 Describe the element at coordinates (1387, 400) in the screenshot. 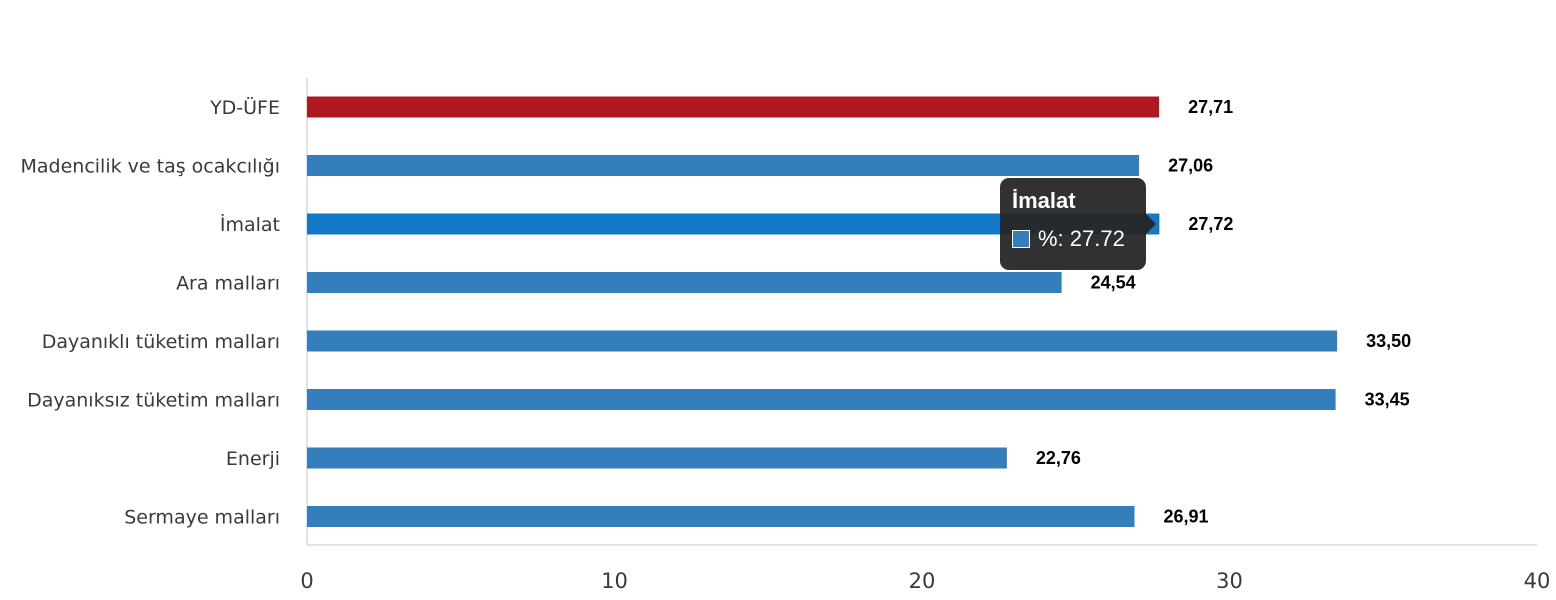

I see `data-label: 33,45` at that location.